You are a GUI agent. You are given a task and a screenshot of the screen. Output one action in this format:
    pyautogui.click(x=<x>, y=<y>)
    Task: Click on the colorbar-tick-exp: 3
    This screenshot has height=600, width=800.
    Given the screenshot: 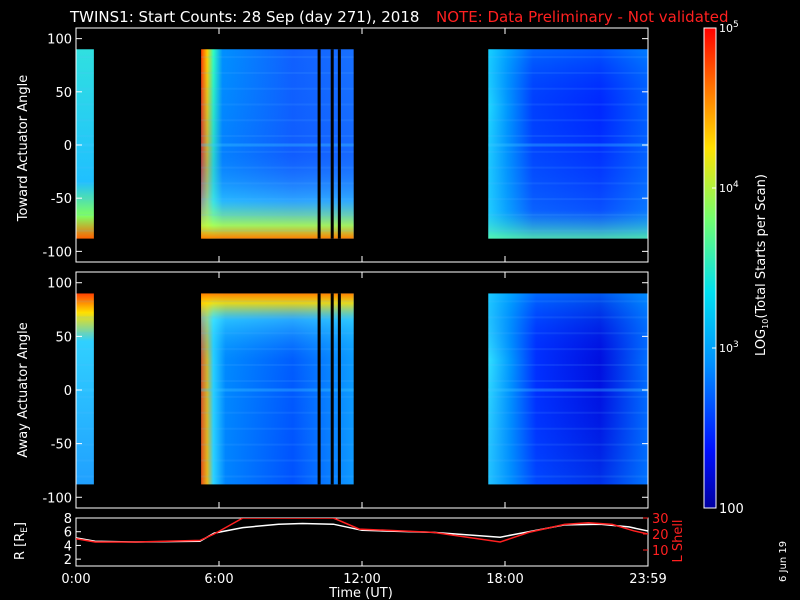 What is the action you would take?
    pyautogui.click(x=736, y=345)
    